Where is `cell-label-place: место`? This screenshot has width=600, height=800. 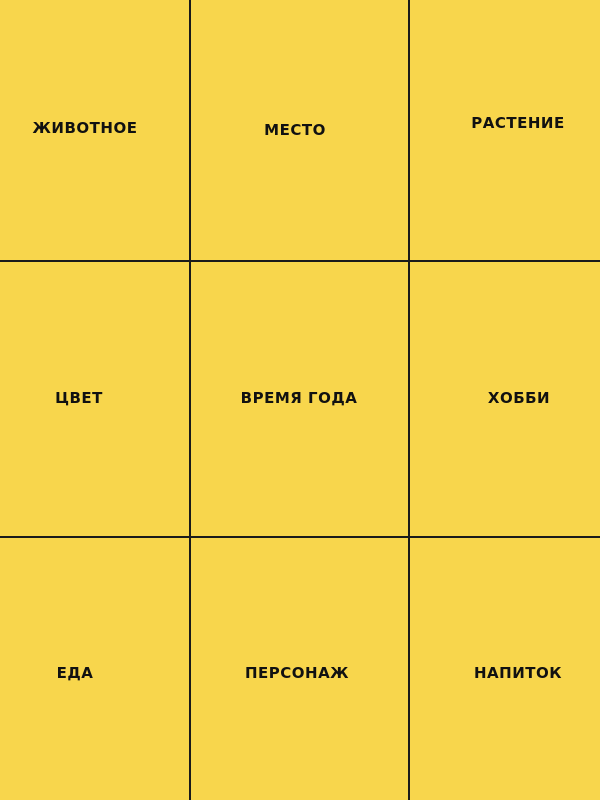 cell-label-place: место is located at coordinates (295, 130).